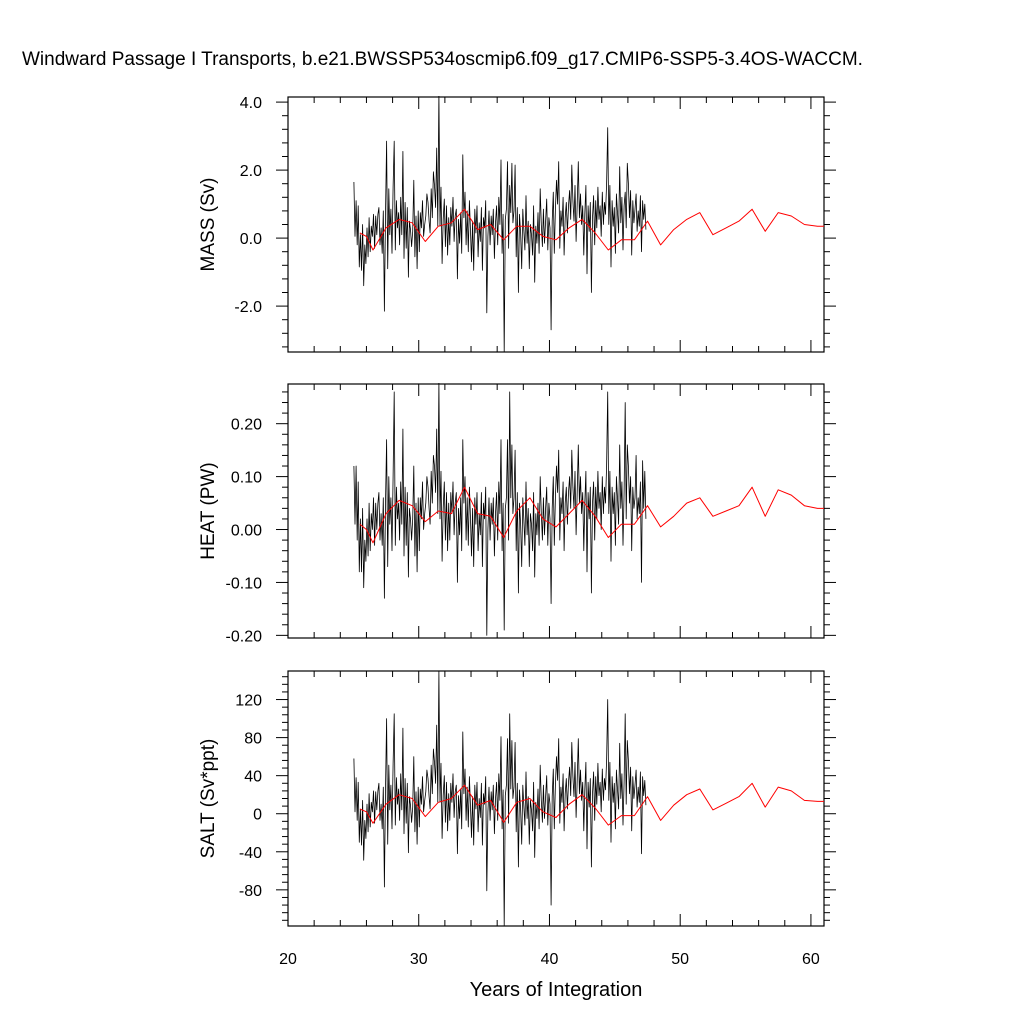 The width and height of the screenshot is (1024, 1024). What do you see at coordinates (257, 815) in the screenshot?
I see `salt-y-tick-label: 0` at bounding box center [257, 815].